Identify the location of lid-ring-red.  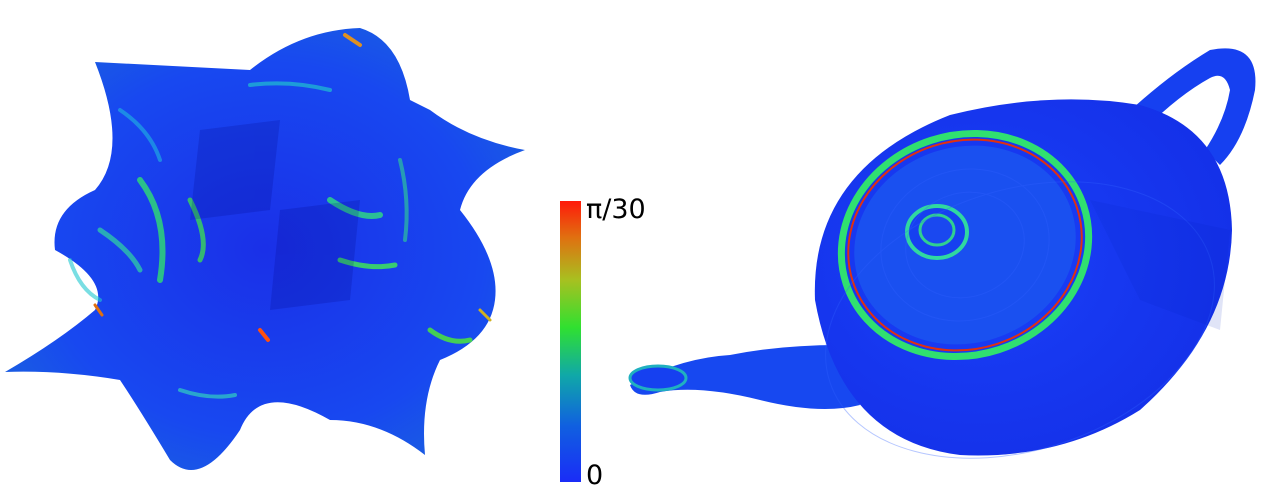
(965, 245).